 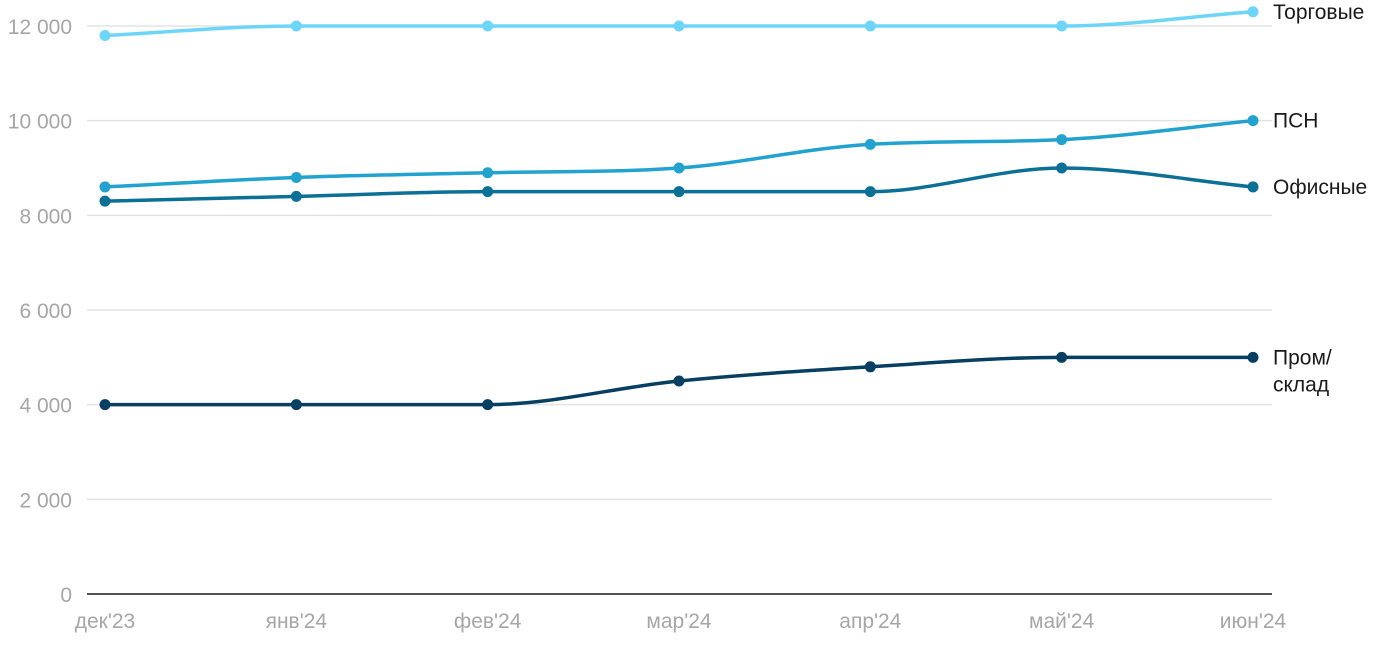 What do you see at coordinates (45, 500) in the screenshot?
I see `y-tick-label: 2 000` at bounding box center [45, 500].